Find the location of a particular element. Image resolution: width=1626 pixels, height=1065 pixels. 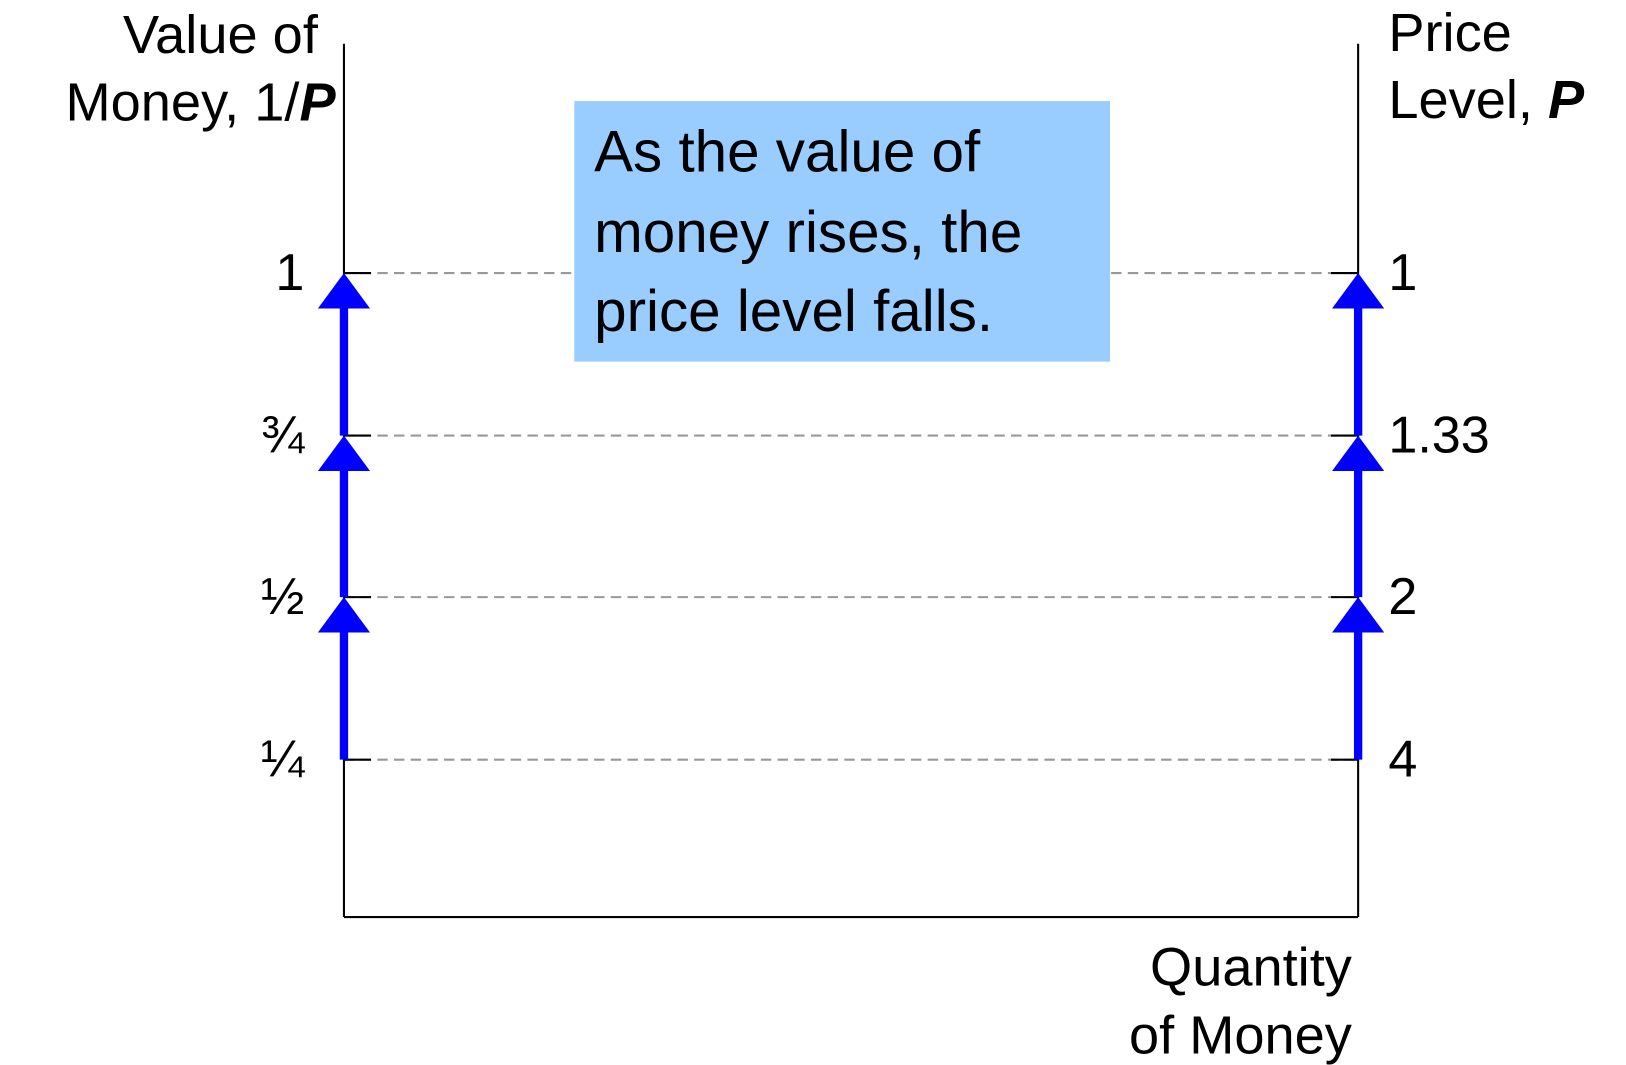

right-axis-label: Level, P is located at coordinates (1486, 101).